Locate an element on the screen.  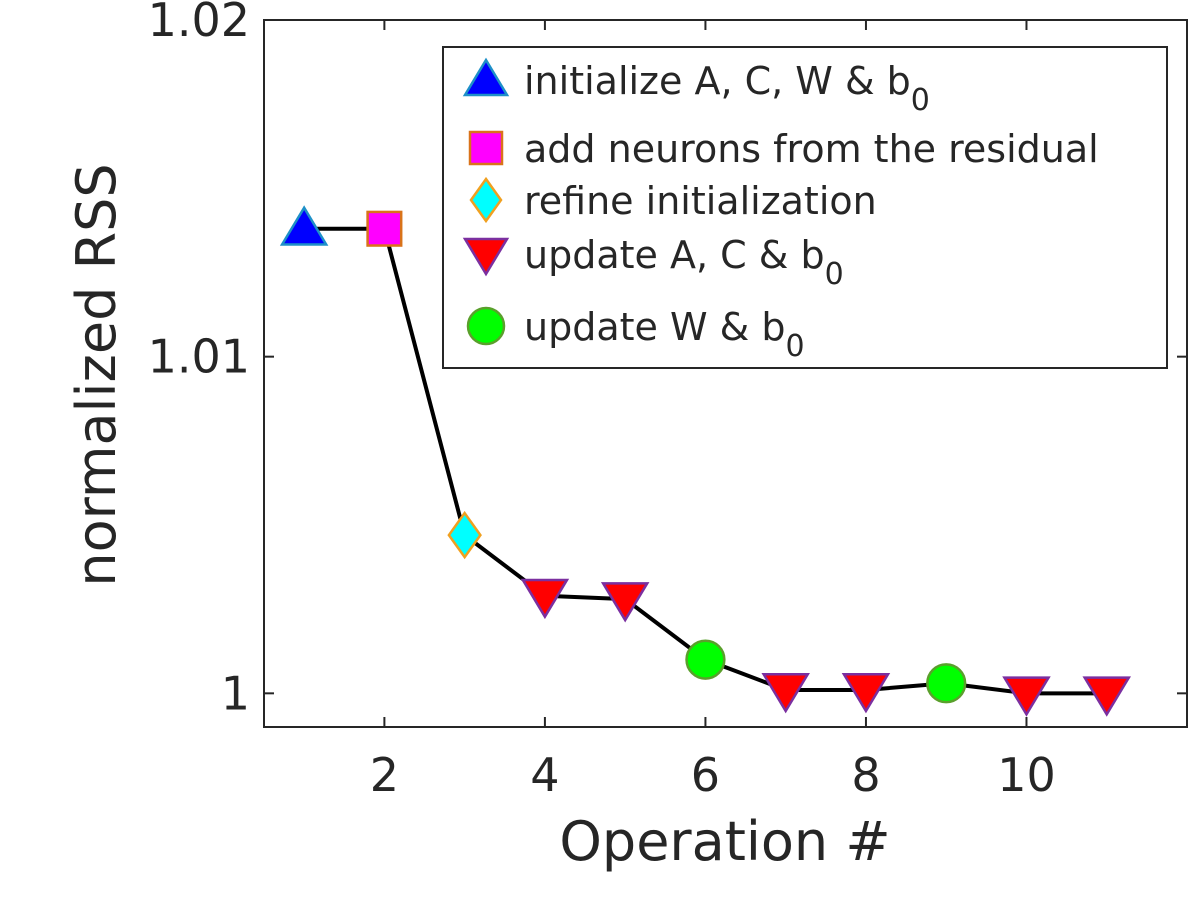
x-tick-label: 8 is located at coordinates (865, 775).